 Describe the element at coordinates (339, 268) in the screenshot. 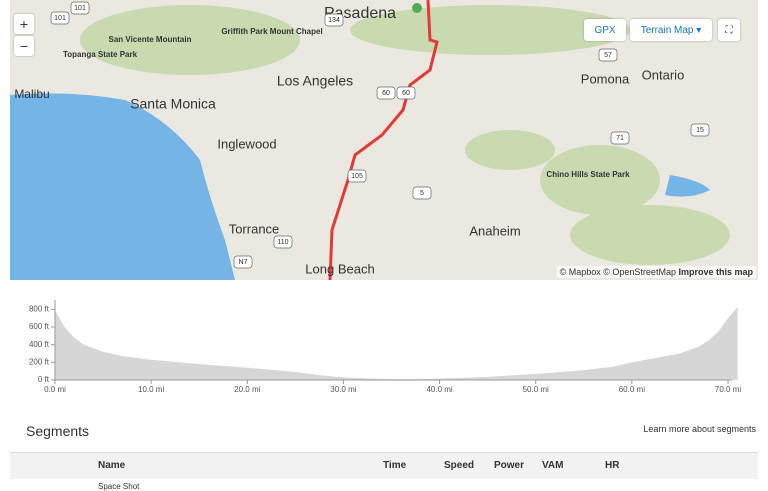

I see `place-label: Long Beach` at that location.